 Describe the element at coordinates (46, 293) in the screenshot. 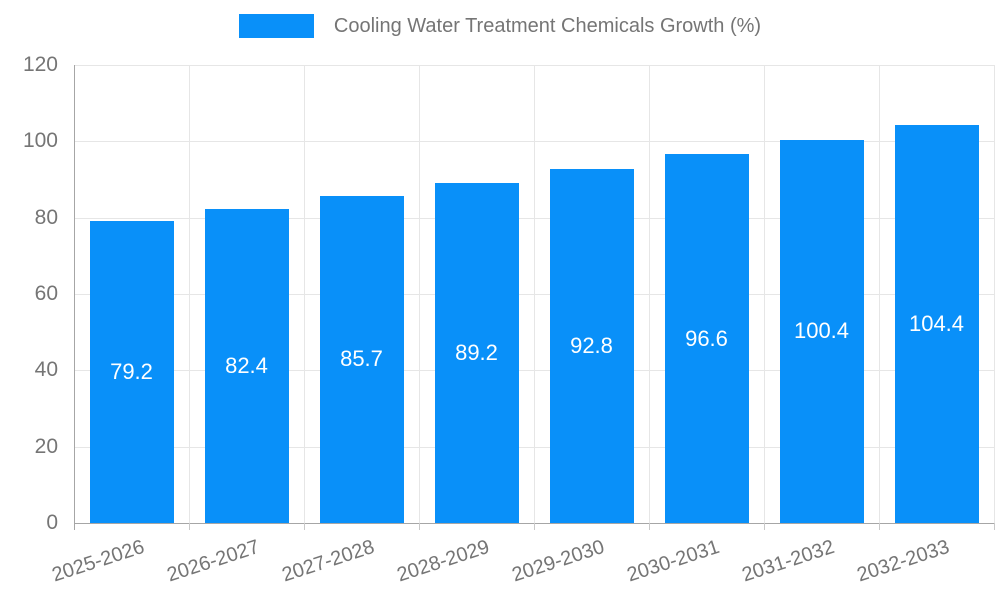

I see `y-tick-label: 60` at that location.